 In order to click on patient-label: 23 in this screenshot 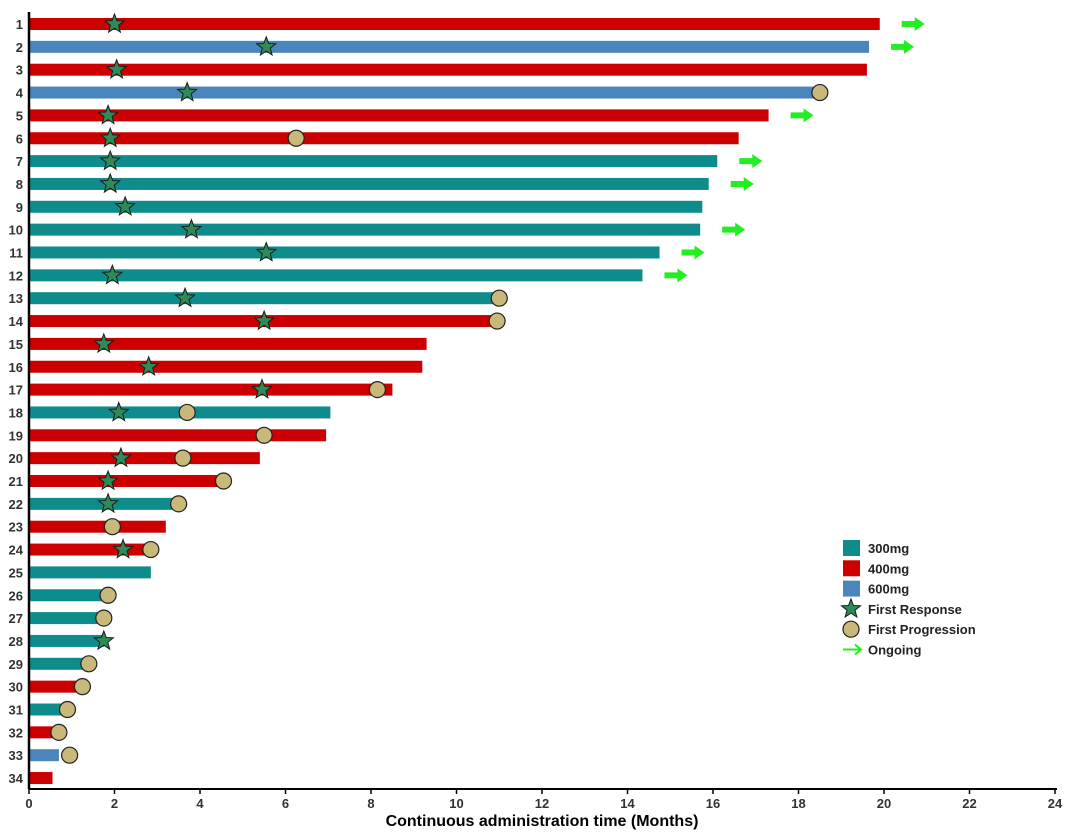, I will do `click(16, 527)`.